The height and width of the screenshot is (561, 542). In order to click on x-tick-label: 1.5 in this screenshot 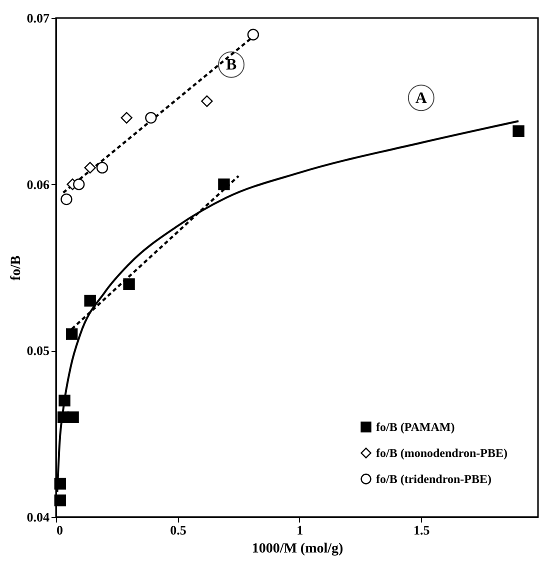, I will do `click(422, 530)`.